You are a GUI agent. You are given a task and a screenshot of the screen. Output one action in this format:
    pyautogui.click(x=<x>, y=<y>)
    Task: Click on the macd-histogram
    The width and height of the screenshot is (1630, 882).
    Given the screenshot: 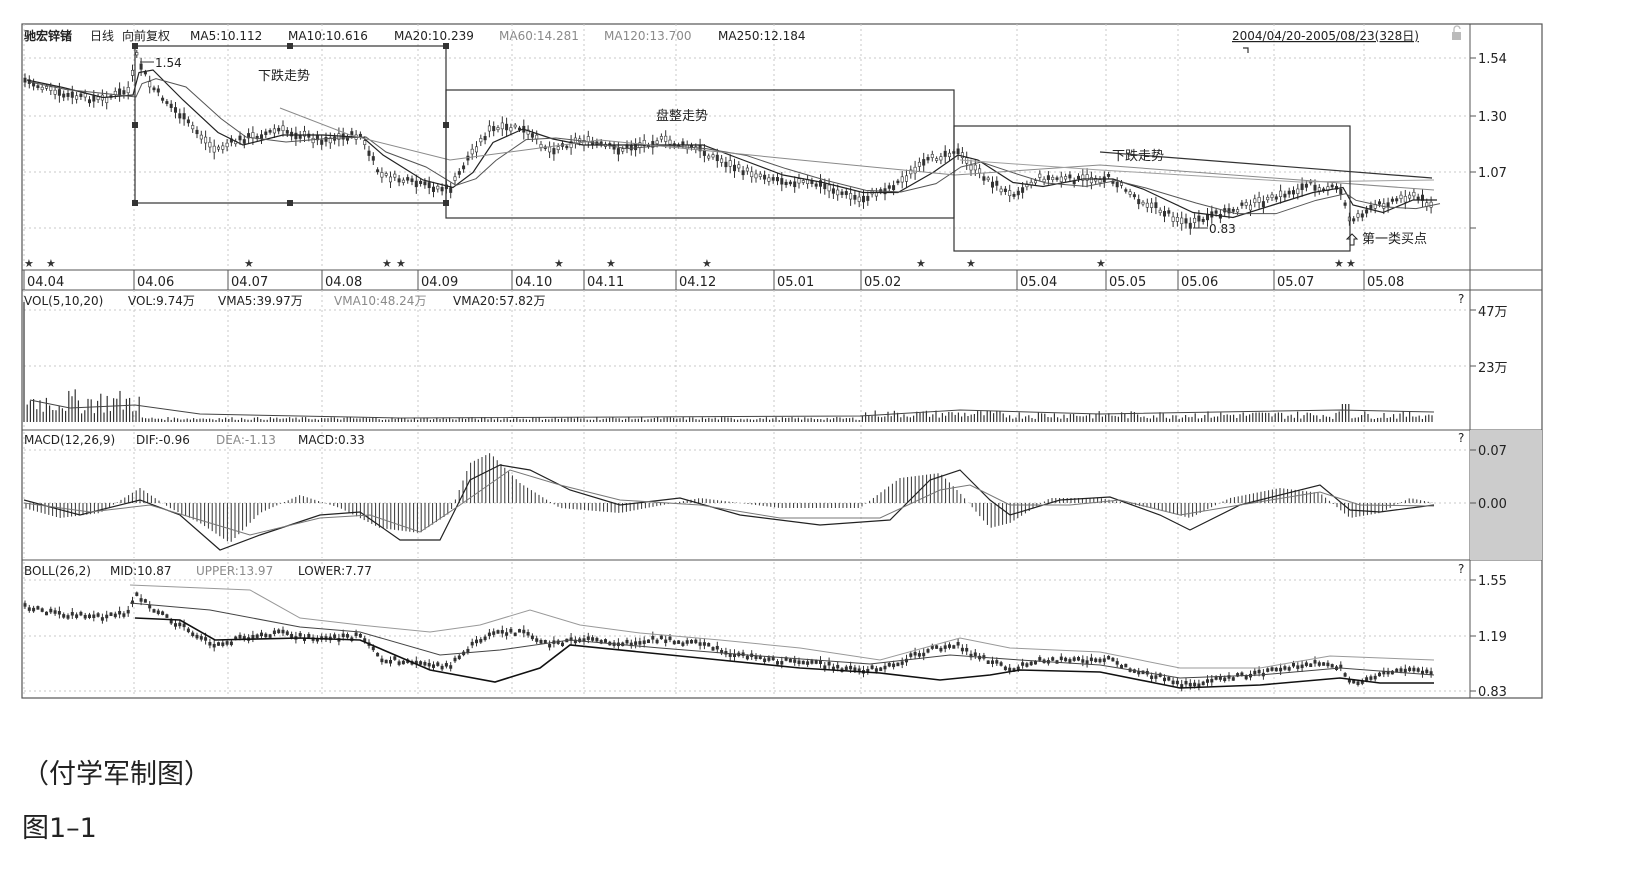 What is the action you would take?
    pyautogui.click(x=729, y=497)
    